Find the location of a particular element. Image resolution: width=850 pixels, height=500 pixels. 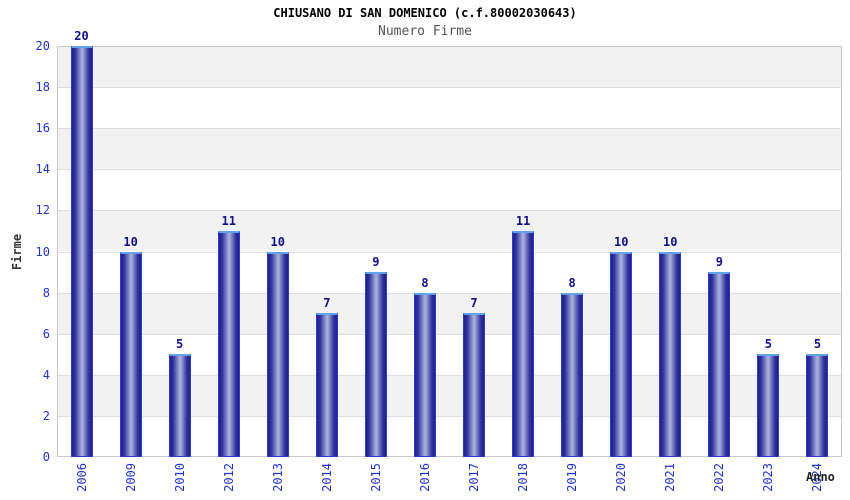

x-tick-label: 2006 is located at coordinates (81, 477).